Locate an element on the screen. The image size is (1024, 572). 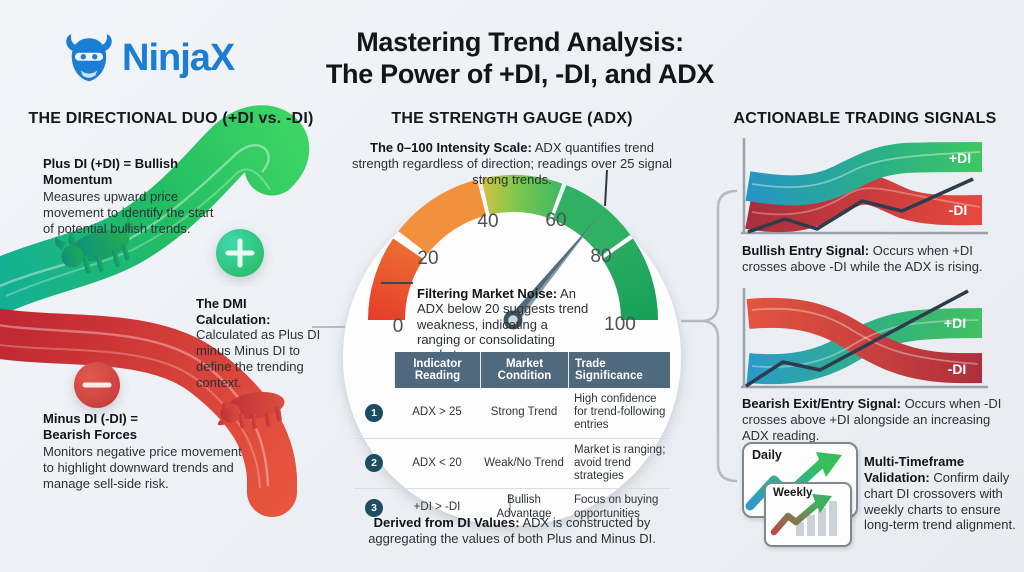
row-reading: +DI > -DI is located at coordinates (437, 506).